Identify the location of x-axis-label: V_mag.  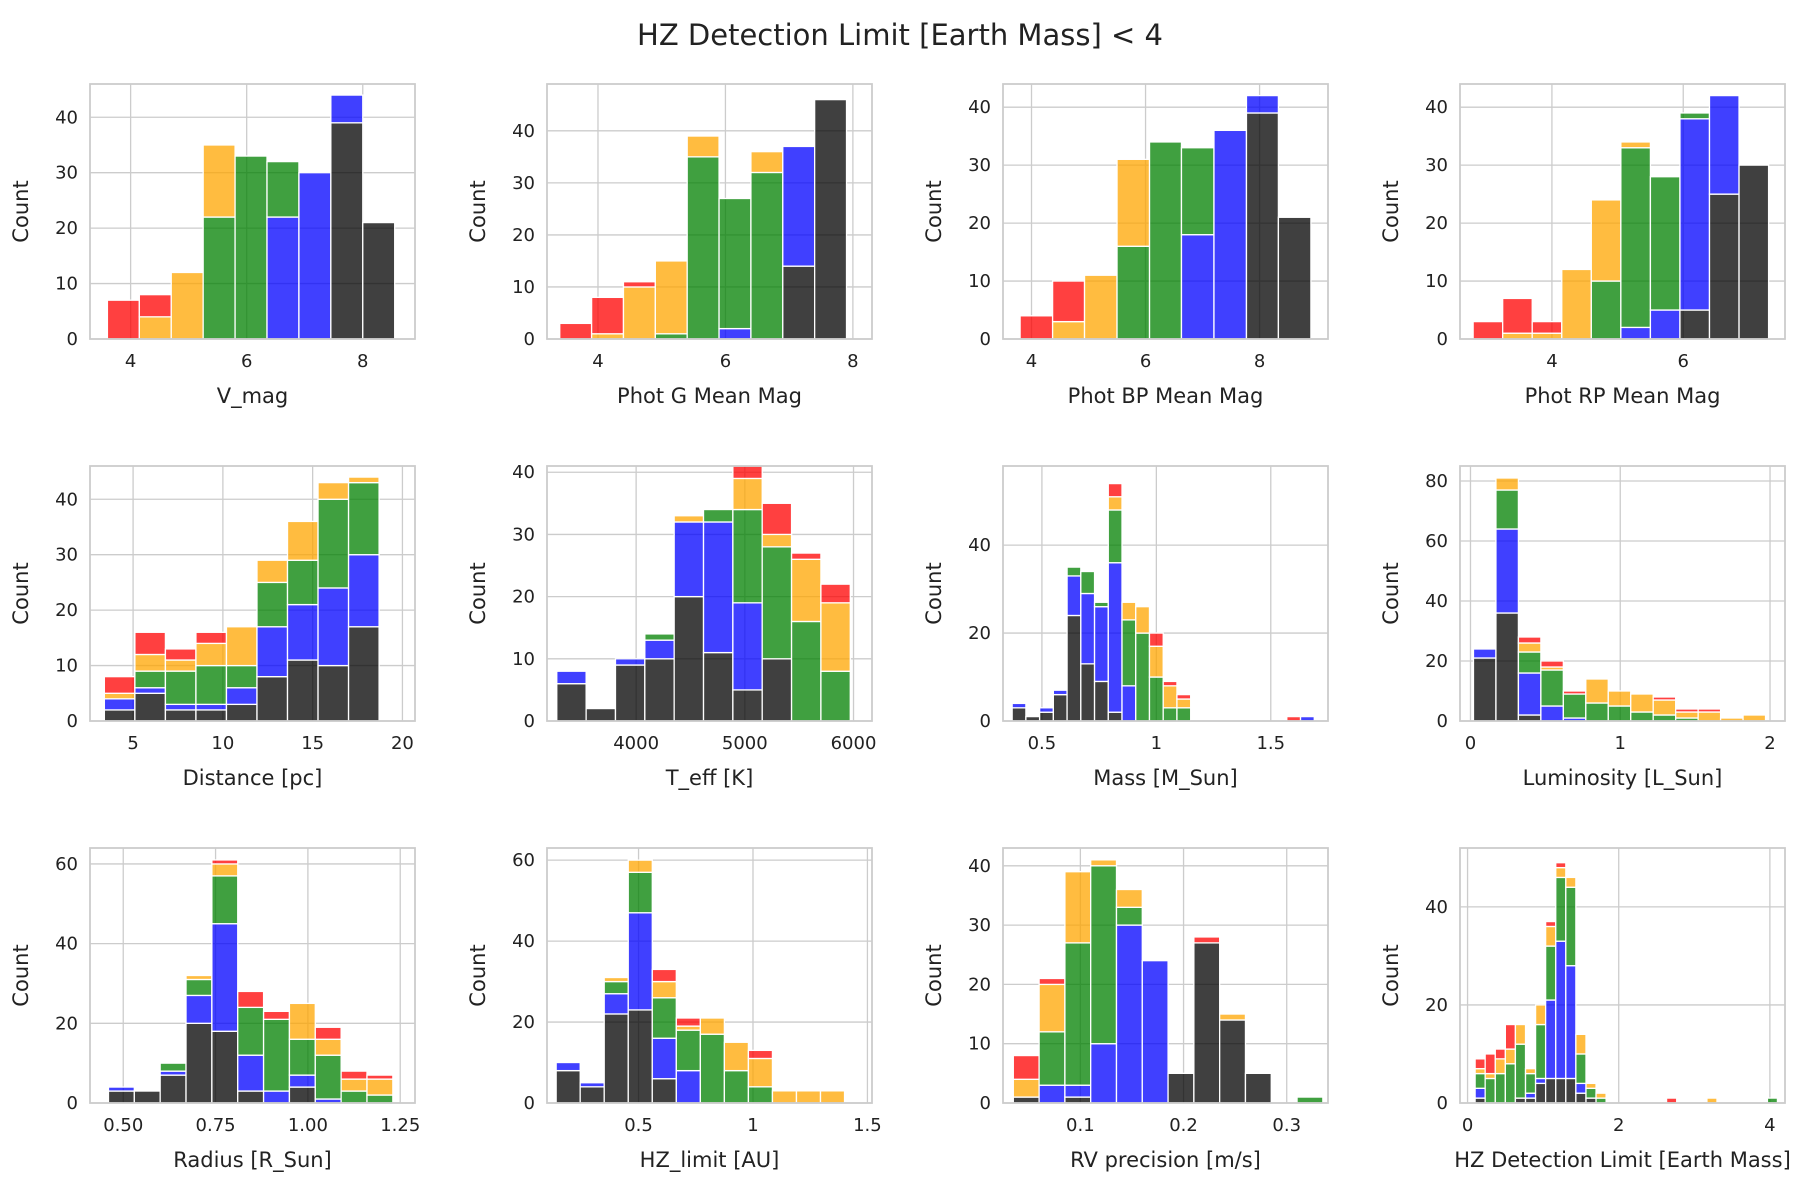
(253, 396).